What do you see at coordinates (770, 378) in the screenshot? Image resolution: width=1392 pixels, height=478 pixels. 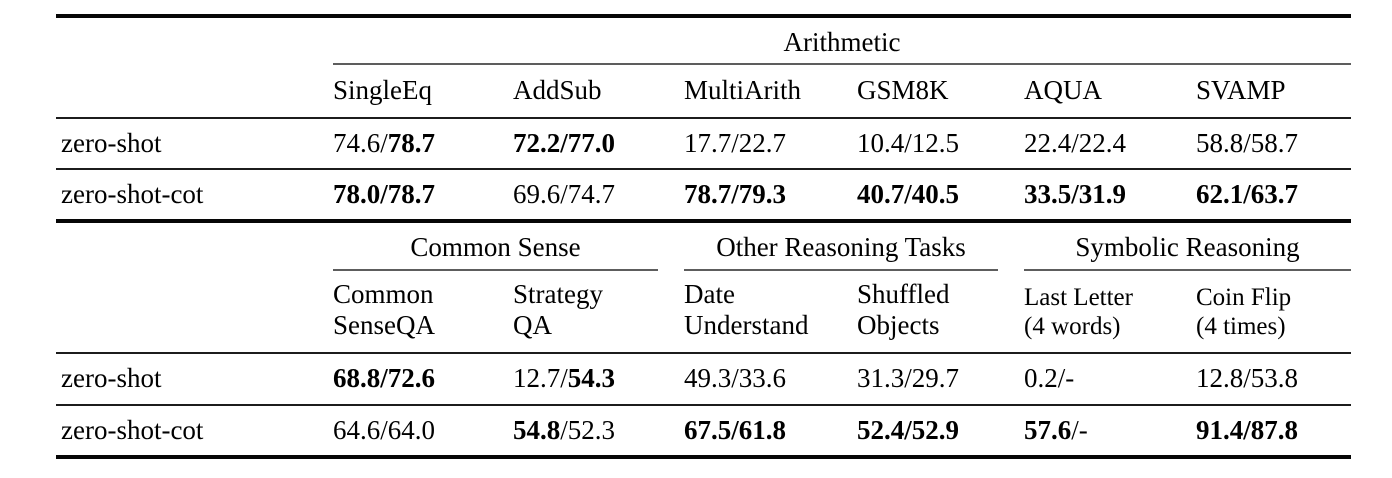 I see `score-cell: 49.3/33.6` at bounding box center [770, 378].